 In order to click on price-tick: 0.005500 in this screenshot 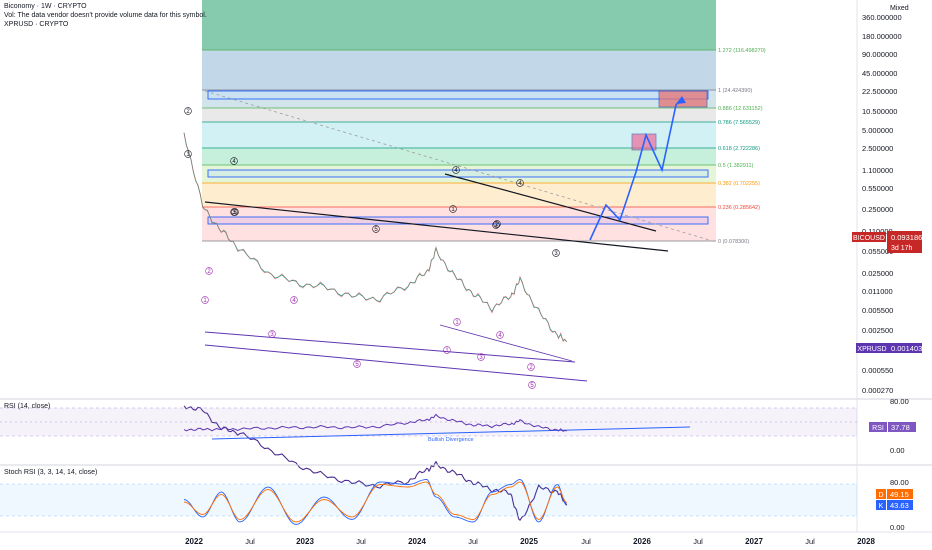, I will do `click(877, 310)`.